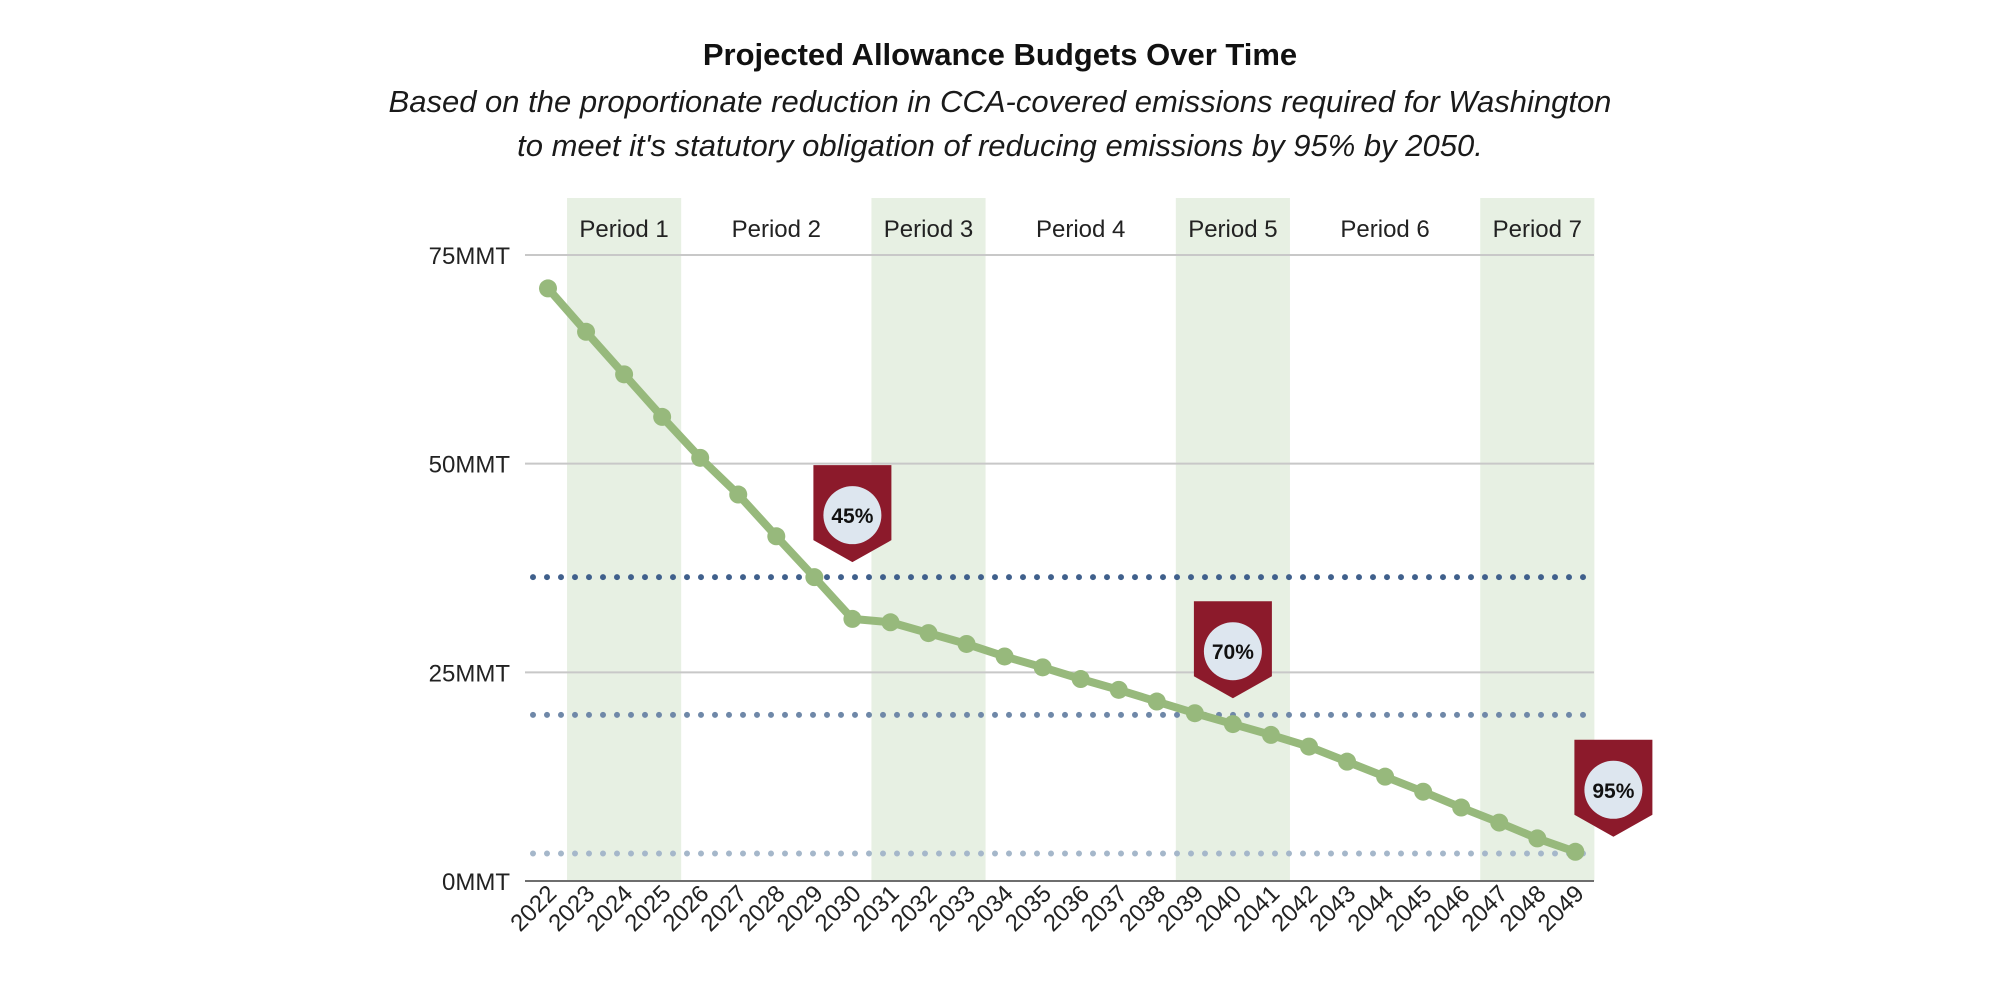 The height and width of the screenshot is (1000, 2000). I want to click on data-point-2047, so click(1499, 822).